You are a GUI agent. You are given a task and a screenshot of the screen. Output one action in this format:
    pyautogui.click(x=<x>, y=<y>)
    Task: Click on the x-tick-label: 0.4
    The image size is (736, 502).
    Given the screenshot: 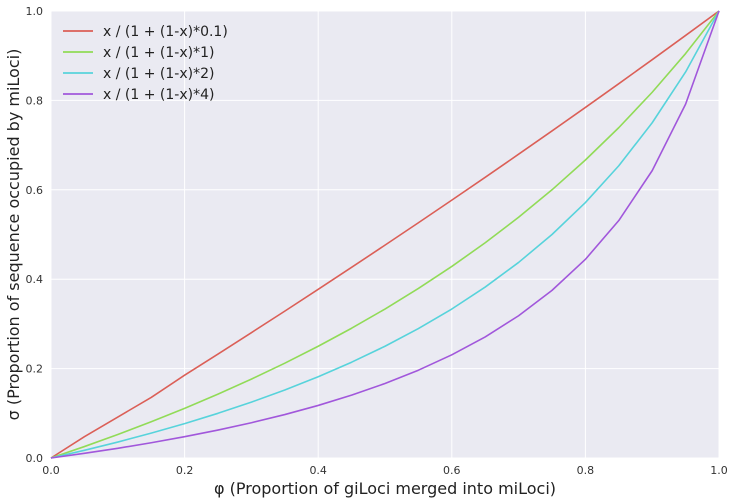 What is the action you would take?
    pyautogui.click(x=318, y=470)
    